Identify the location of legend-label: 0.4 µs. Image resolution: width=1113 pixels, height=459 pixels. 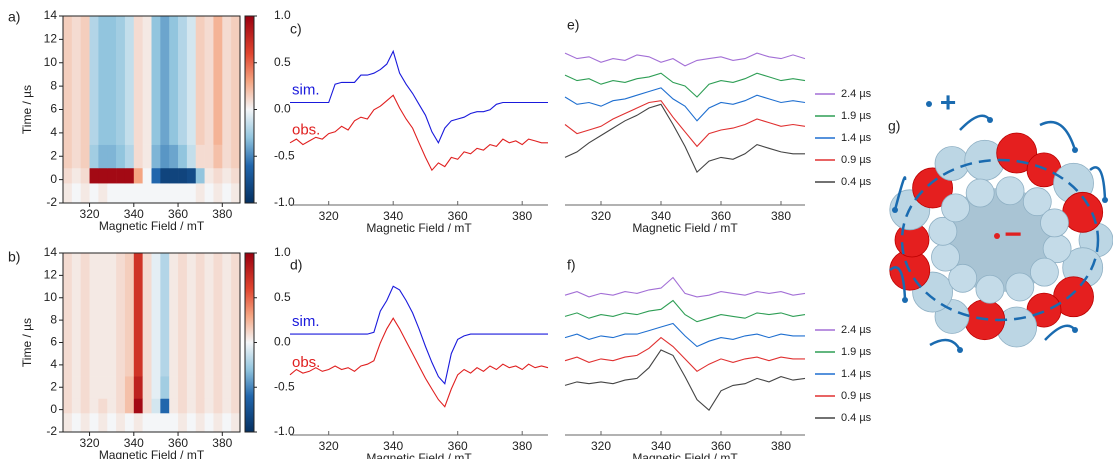
(856, 182).